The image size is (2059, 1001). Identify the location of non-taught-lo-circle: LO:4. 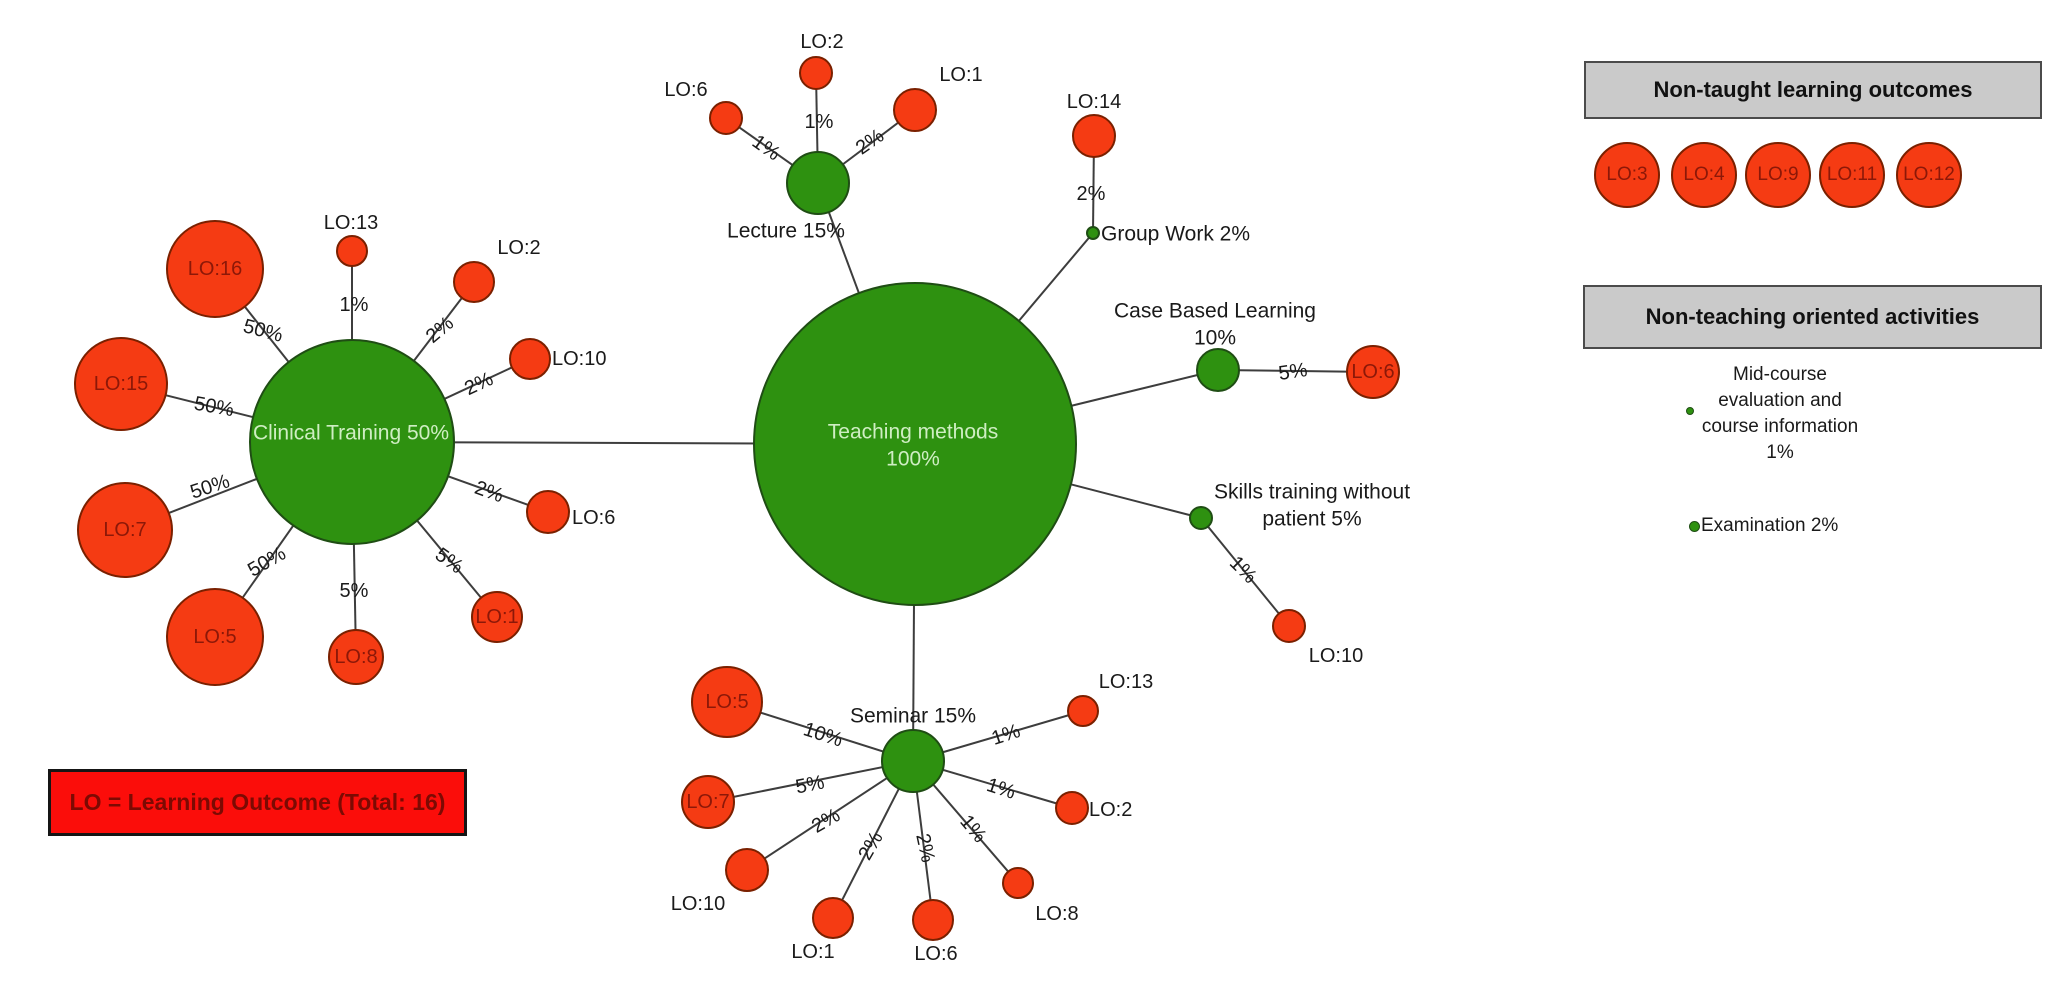
(1704, 175).